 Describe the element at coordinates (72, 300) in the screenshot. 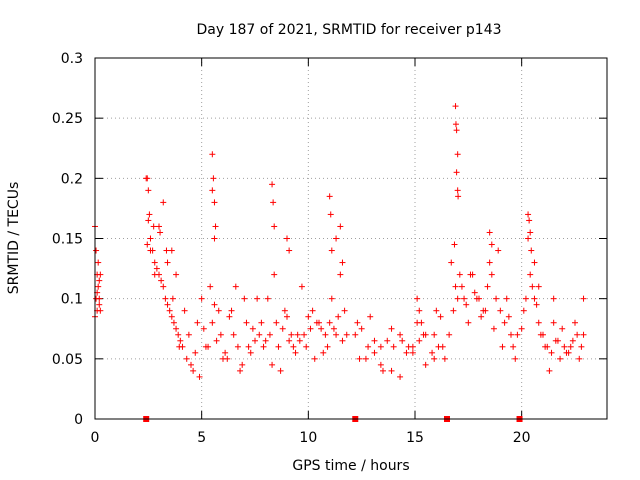

I see `y-tick-label: 0.1` at that location.